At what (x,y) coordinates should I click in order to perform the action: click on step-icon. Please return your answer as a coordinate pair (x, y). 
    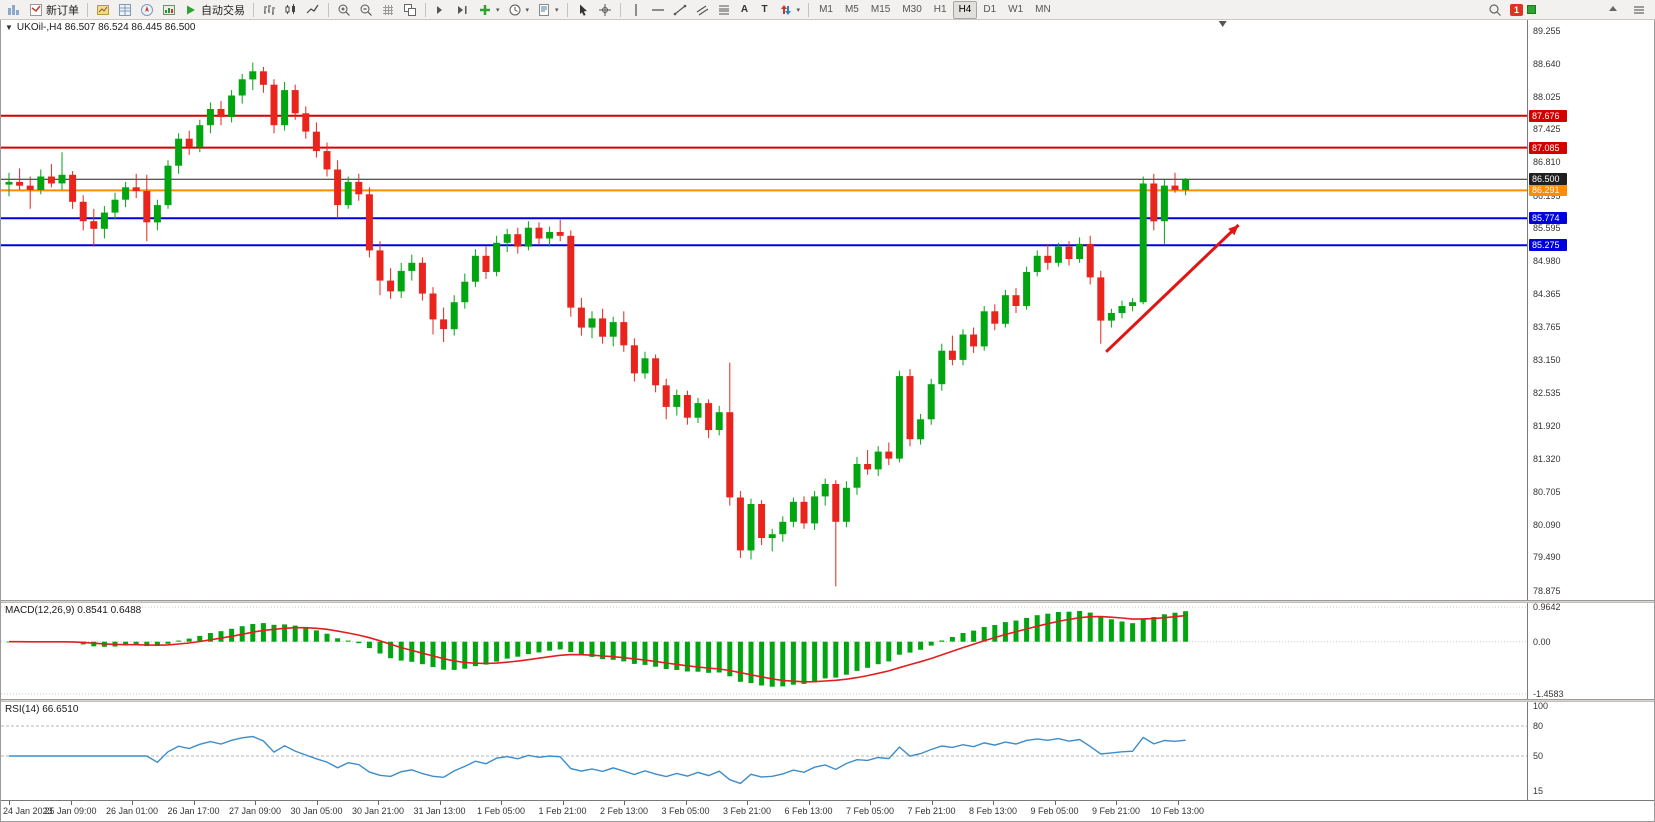
    Looking at the image, I should click on (441, 10).